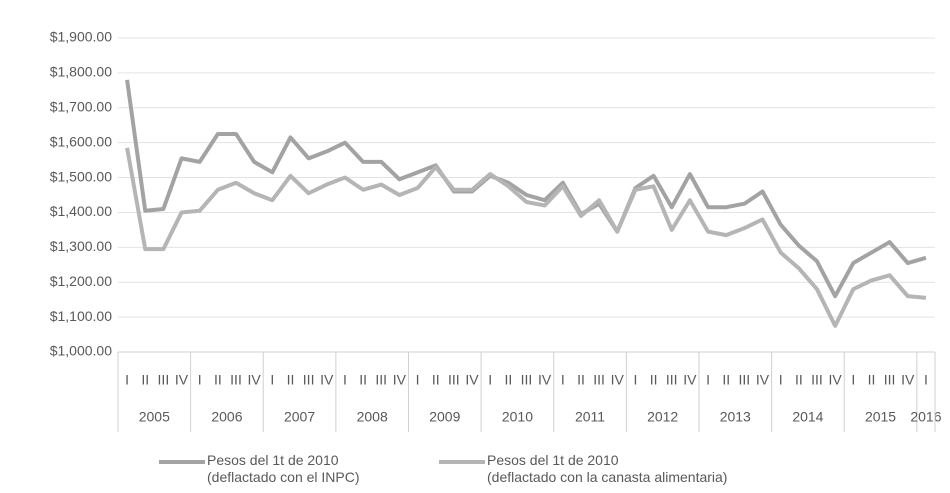 This screenshot has height=493, width=950. What do you see at coordinates (81, 37) in the screenshot?
I see `y-tick-label: $1,900.00` at bounding box center [81, 37].